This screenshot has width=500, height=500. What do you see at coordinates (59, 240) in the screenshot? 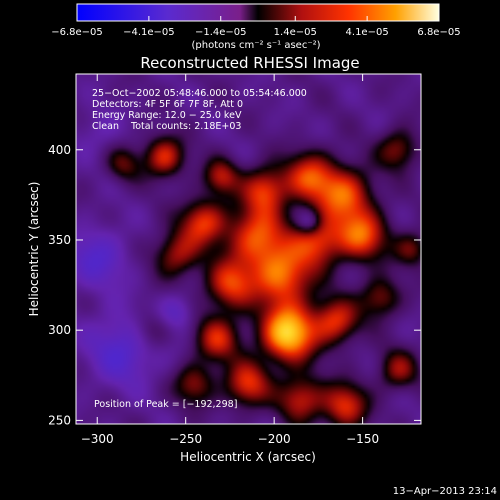
I see `y-tick-label: 350` at bounding box center [59, 240].